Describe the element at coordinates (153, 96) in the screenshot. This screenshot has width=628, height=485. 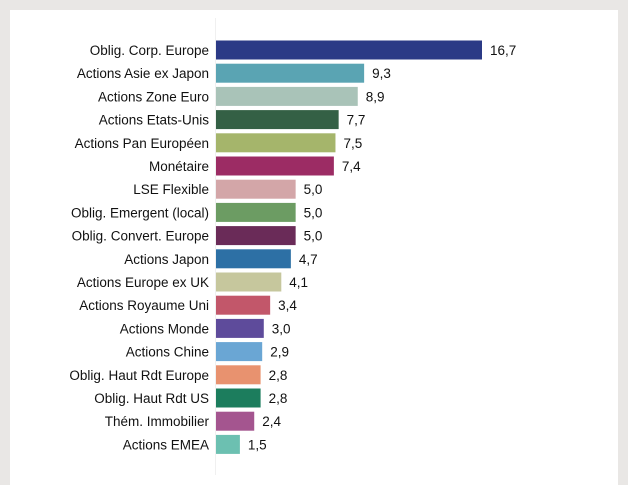
I see `category-label: Actions Zone Euro` at that location.